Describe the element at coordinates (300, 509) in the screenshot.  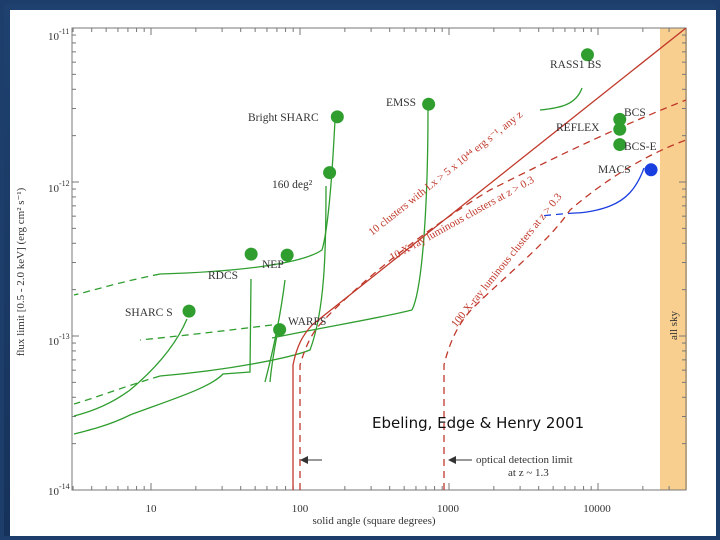
I see `x-tick-label: 100` at that location.